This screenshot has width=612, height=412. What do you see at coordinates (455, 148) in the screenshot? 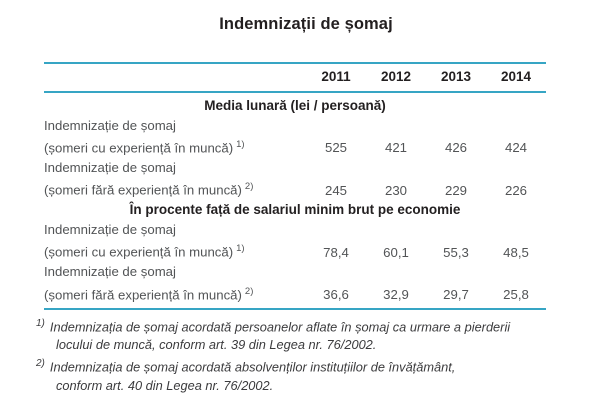
I see `cell-value: 426` at bounding box center [455, 148].